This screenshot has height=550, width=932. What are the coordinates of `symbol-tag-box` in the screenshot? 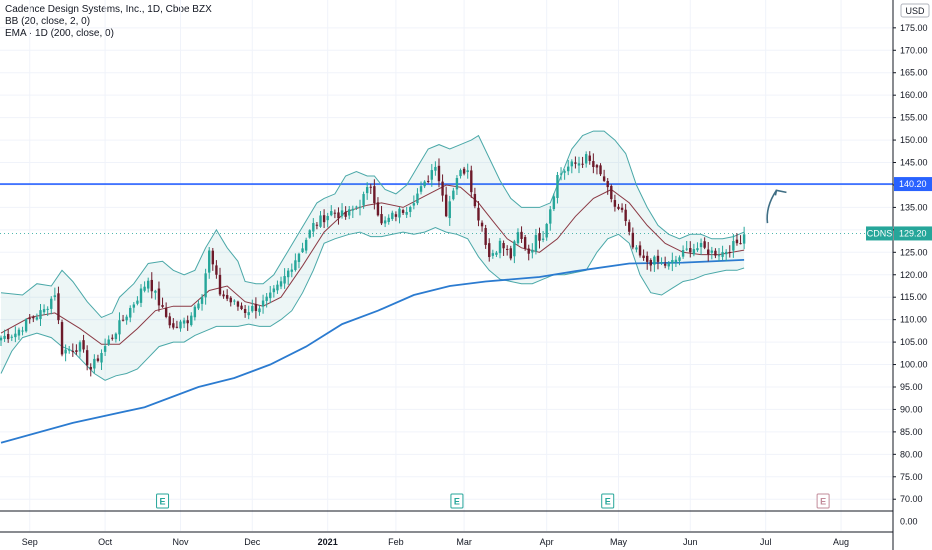 It's located at (879, 233).